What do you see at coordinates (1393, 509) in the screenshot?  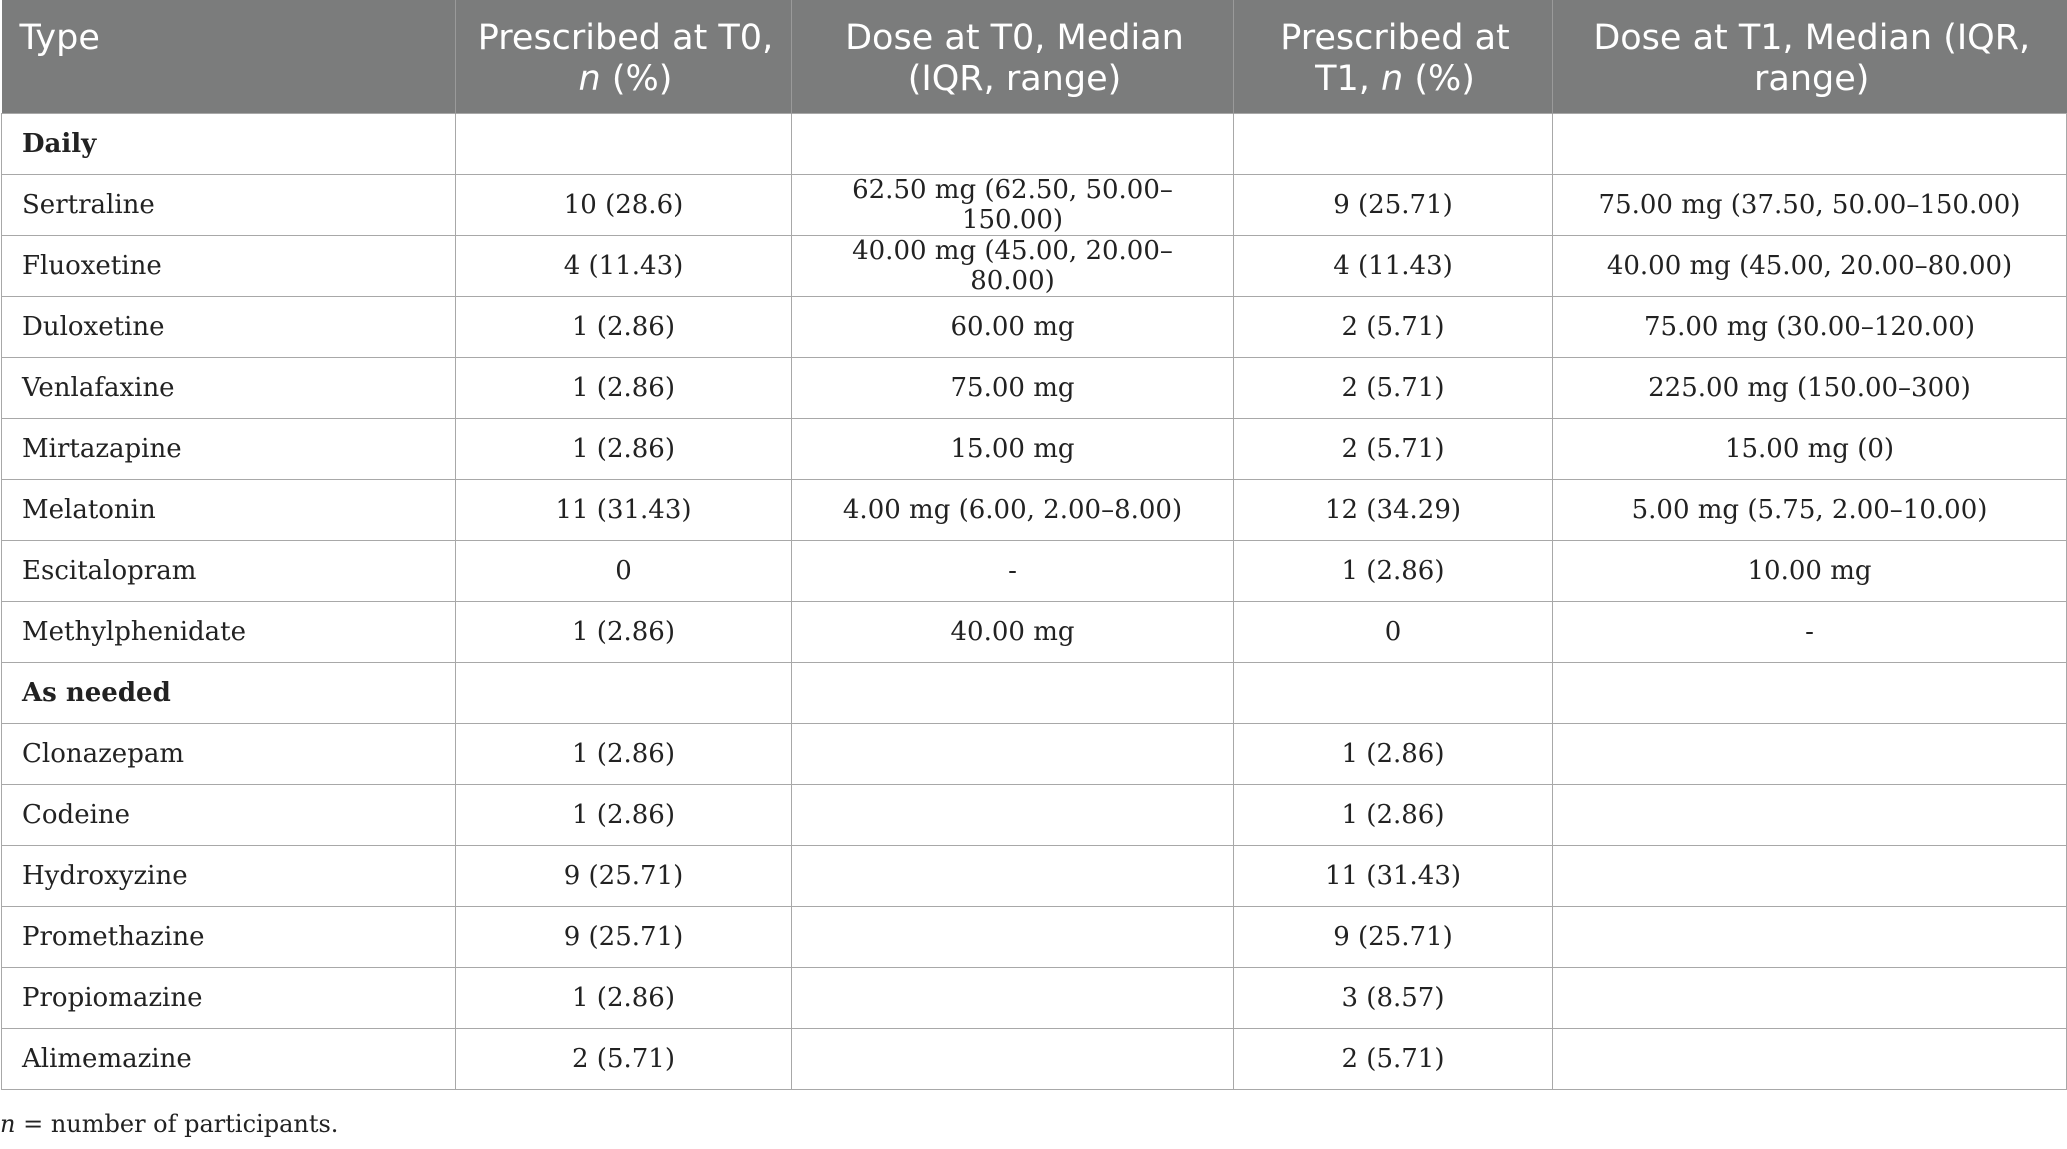 I see `cell-prescribed-t1: 12 (34.29)` at bounding box center [1393, 509].